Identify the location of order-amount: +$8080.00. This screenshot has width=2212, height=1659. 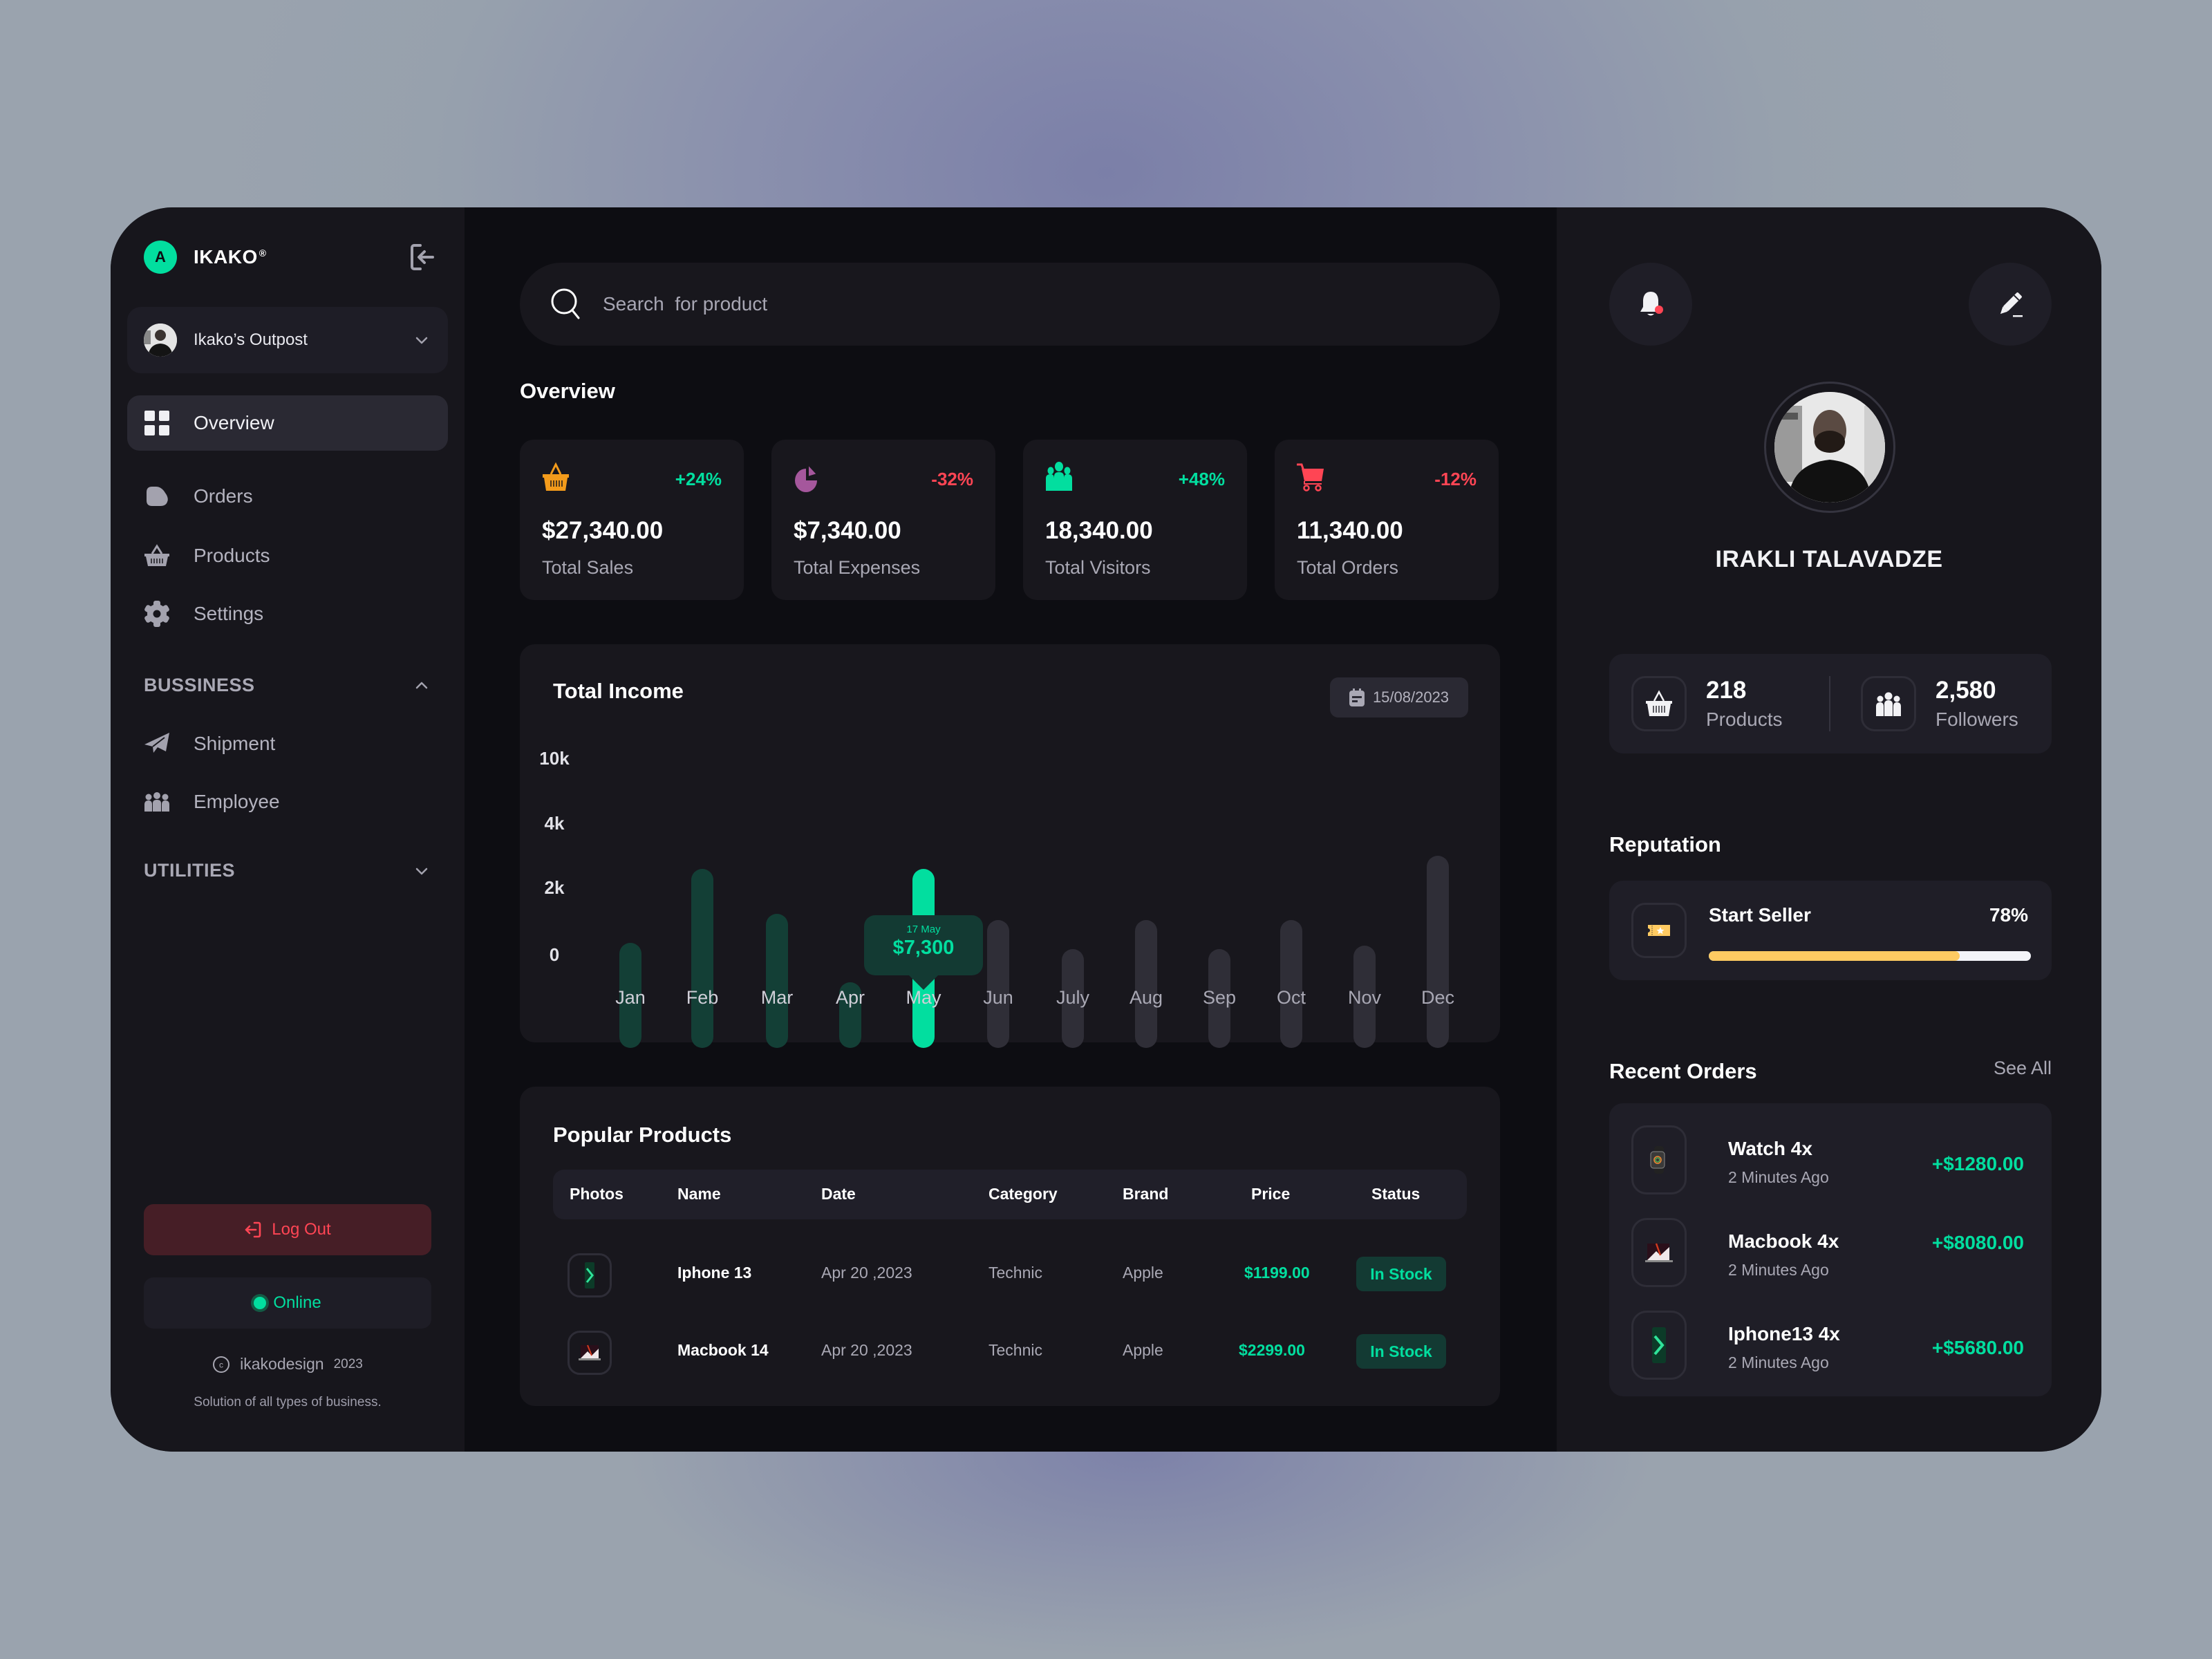
(1977, 1242).